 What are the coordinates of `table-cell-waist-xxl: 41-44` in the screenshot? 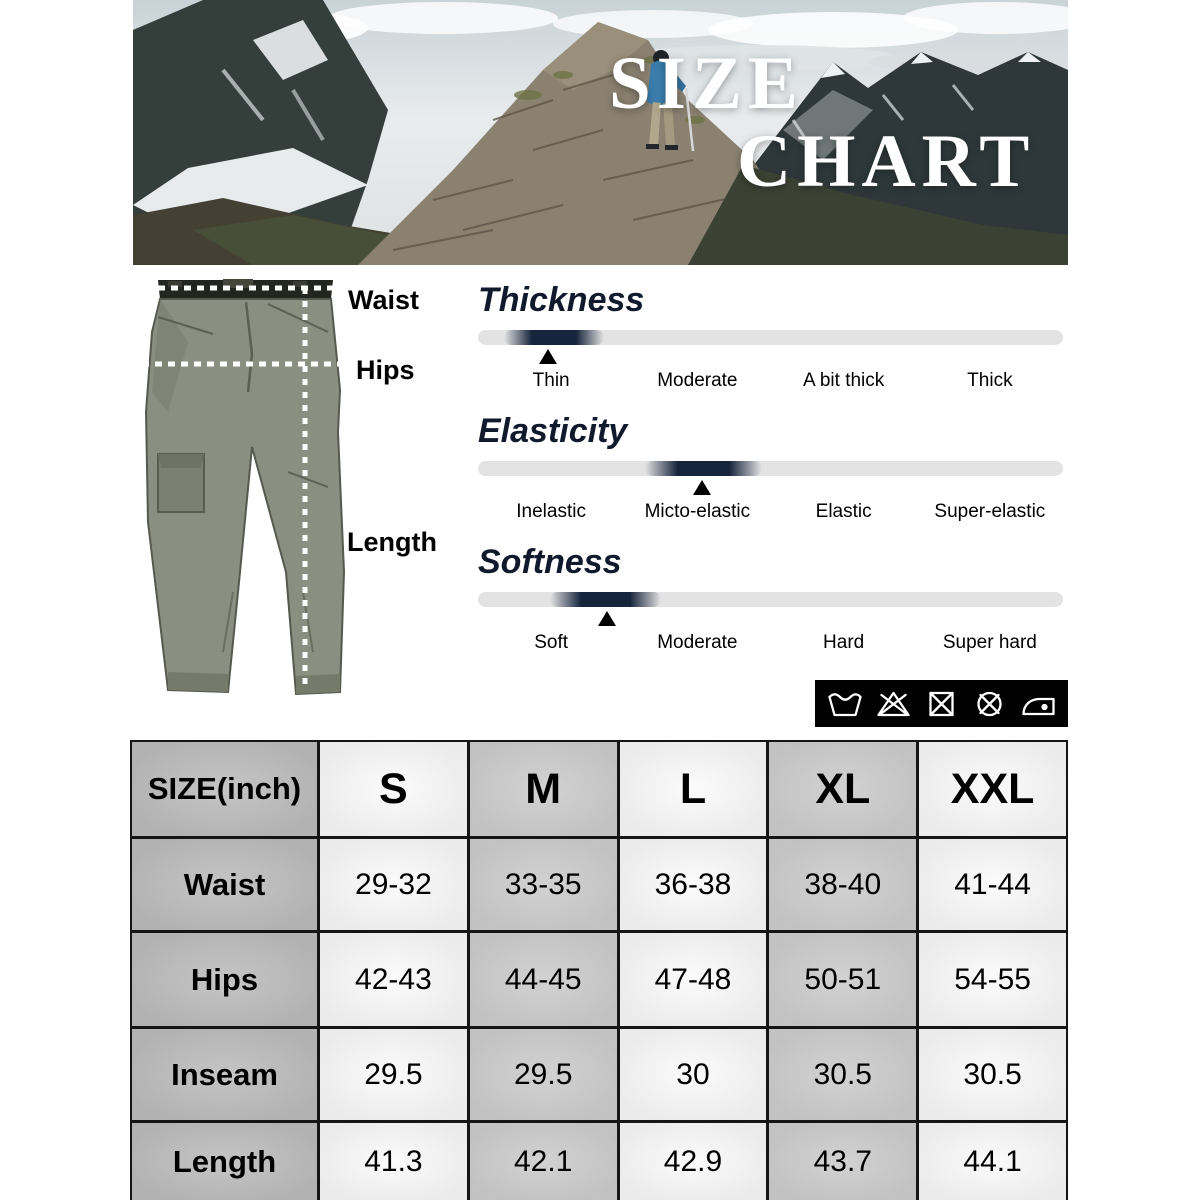 It's located at (992, 884).